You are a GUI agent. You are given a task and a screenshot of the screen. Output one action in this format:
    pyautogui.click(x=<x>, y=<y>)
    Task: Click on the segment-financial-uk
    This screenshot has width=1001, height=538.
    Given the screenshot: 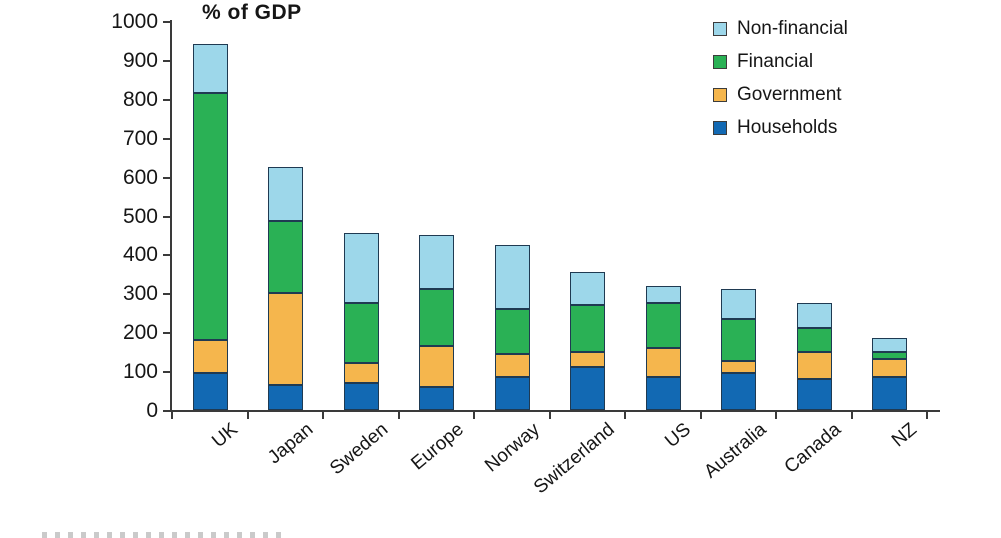 What is the action you would take?
    pyautogui.click(x=210, y=216)
    